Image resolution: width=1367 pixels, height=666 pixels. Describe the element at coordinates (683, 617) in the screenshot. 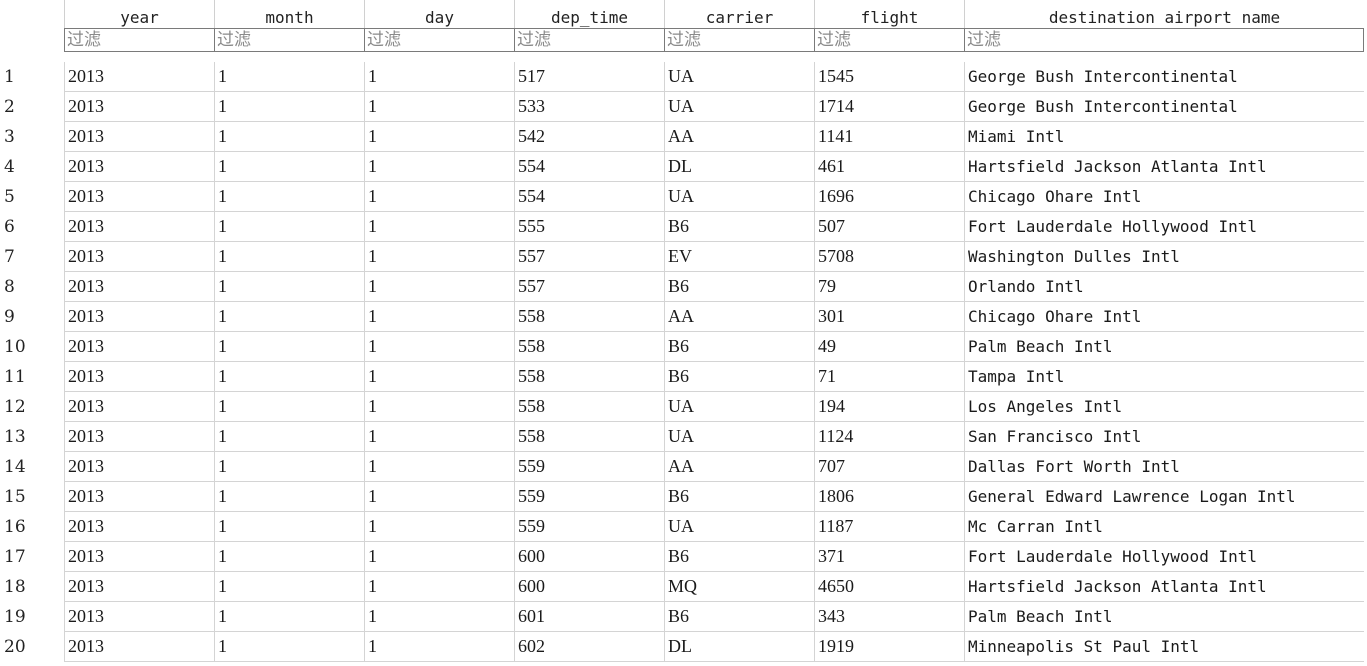

I see `table-row: 19 2013 1 1 601 B6 343 Palm Beach Intl` at that location.